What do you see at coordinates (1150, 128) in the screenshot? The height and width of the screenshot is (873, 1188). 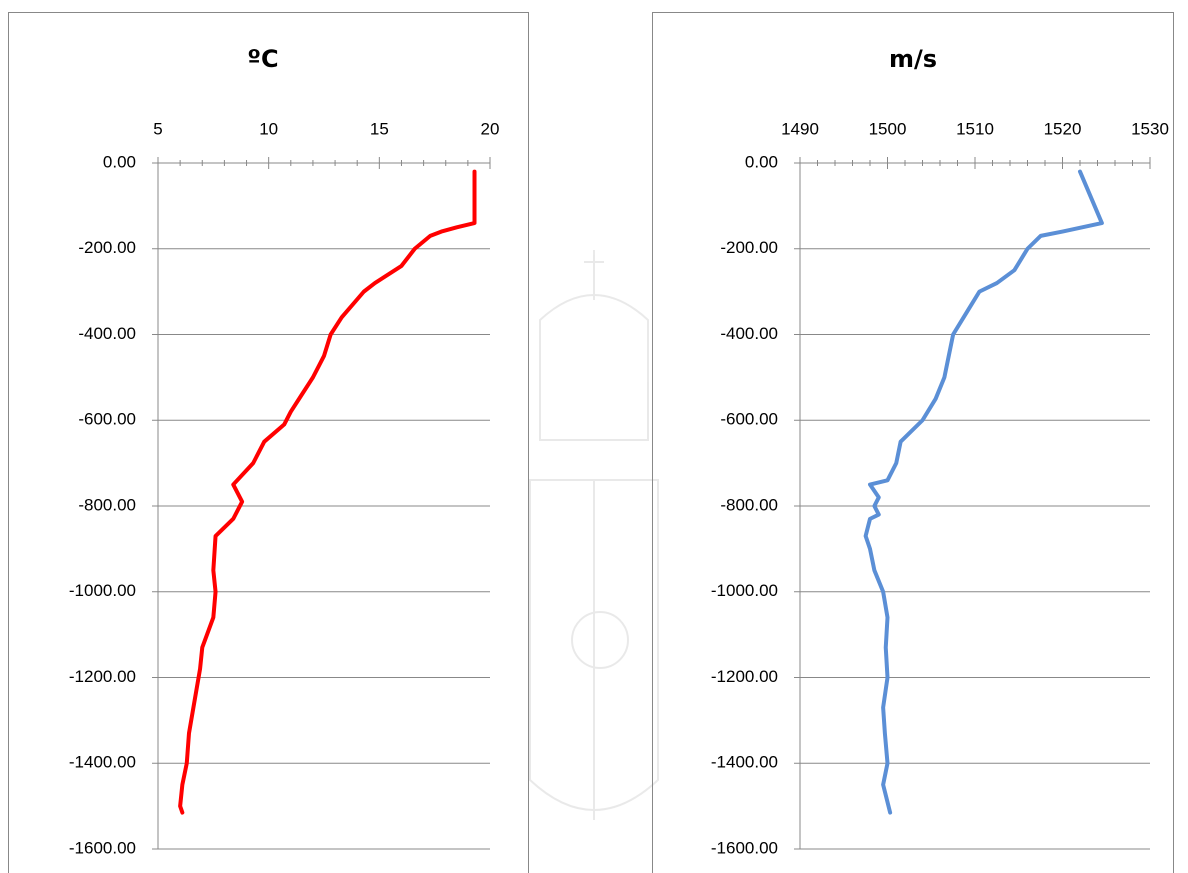 I see `x-tick-label: 1530` at bounding box center [1150, 128].